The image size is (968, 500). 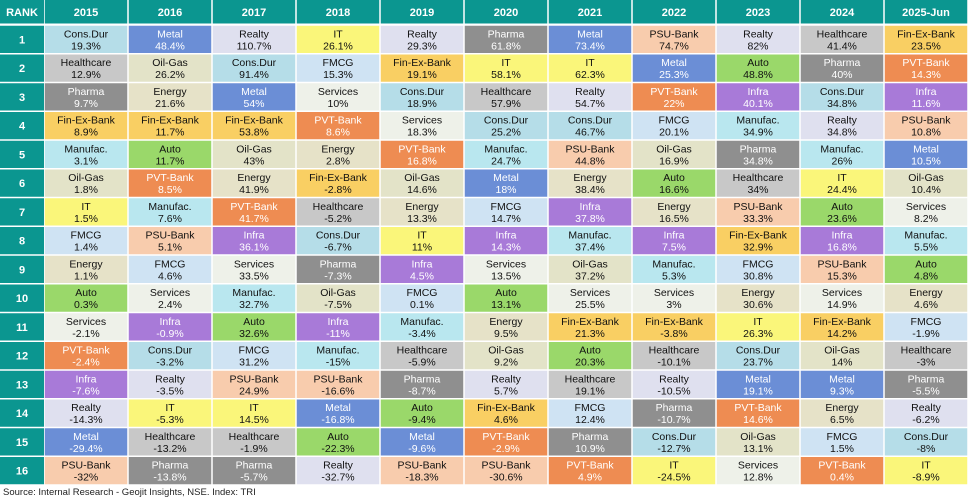 What do you see at coordinates (505, 478) in the screenshot?
I see `cell-return-label: -30.6%` at bounding box center [505, 478].